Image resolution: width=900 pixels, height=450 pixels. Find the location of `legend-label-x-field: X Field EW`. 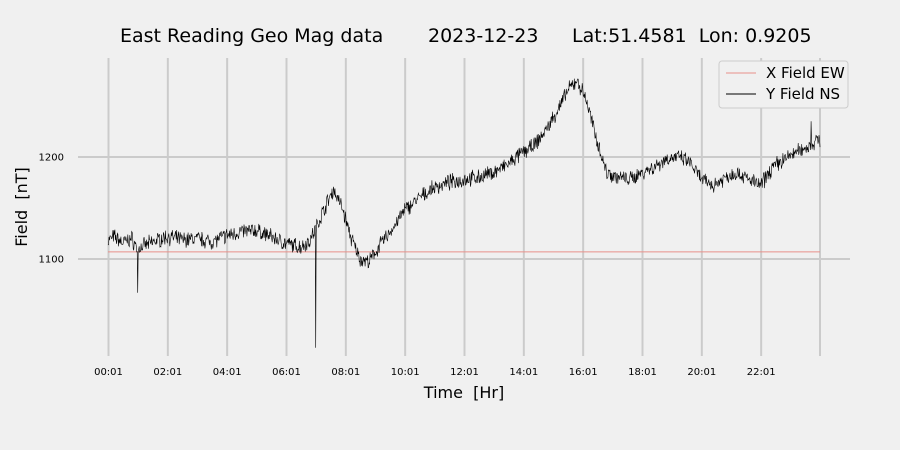

legend-label-x-field: X Field EW is located at coordinates (805, 73).